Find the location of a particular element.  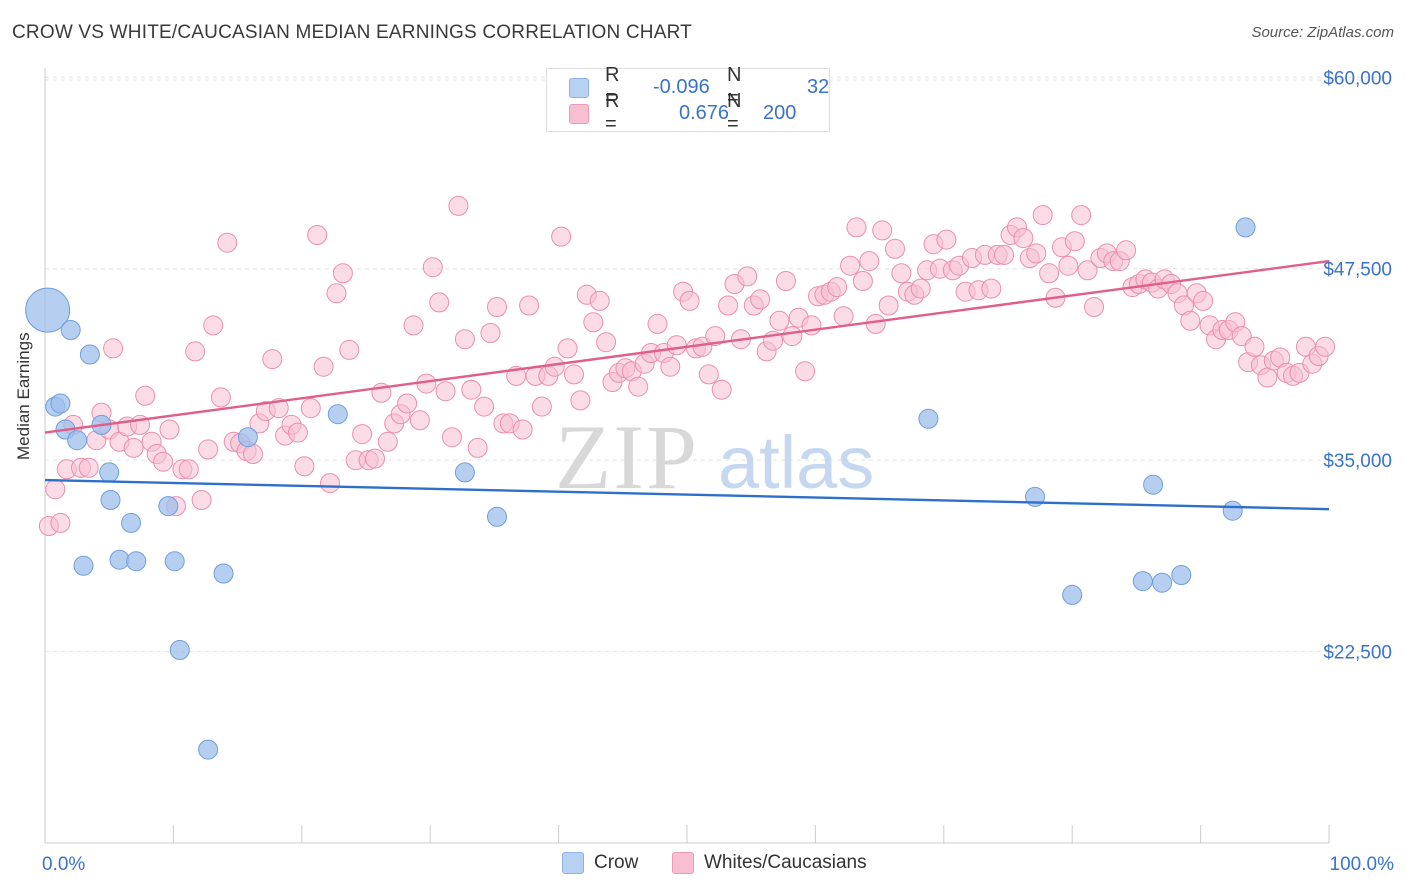

legend-swatch-crow is located at coordinates (579, 88).